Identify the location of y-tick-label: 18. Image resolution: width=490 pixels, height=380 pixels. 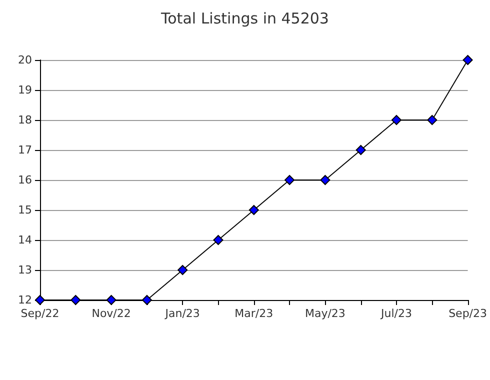
(25, 120).